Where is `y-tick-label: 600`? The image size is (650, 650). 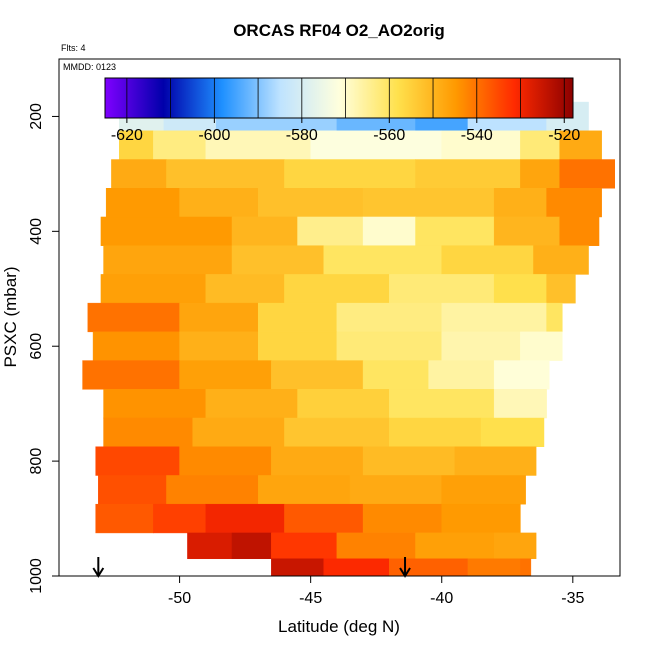
y-tick-label: 600 is located at coordinates (36, 346).